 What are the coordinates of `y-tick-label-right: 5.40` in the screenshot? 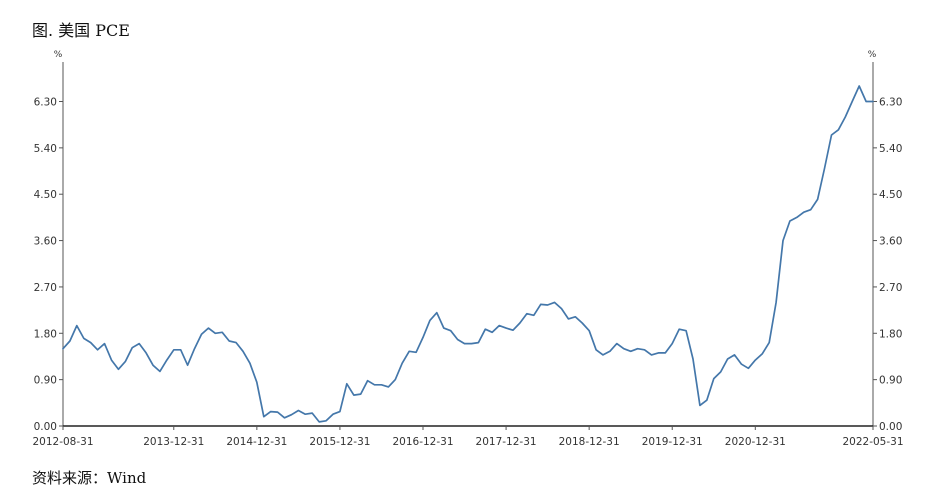 It's located at (890, 149).